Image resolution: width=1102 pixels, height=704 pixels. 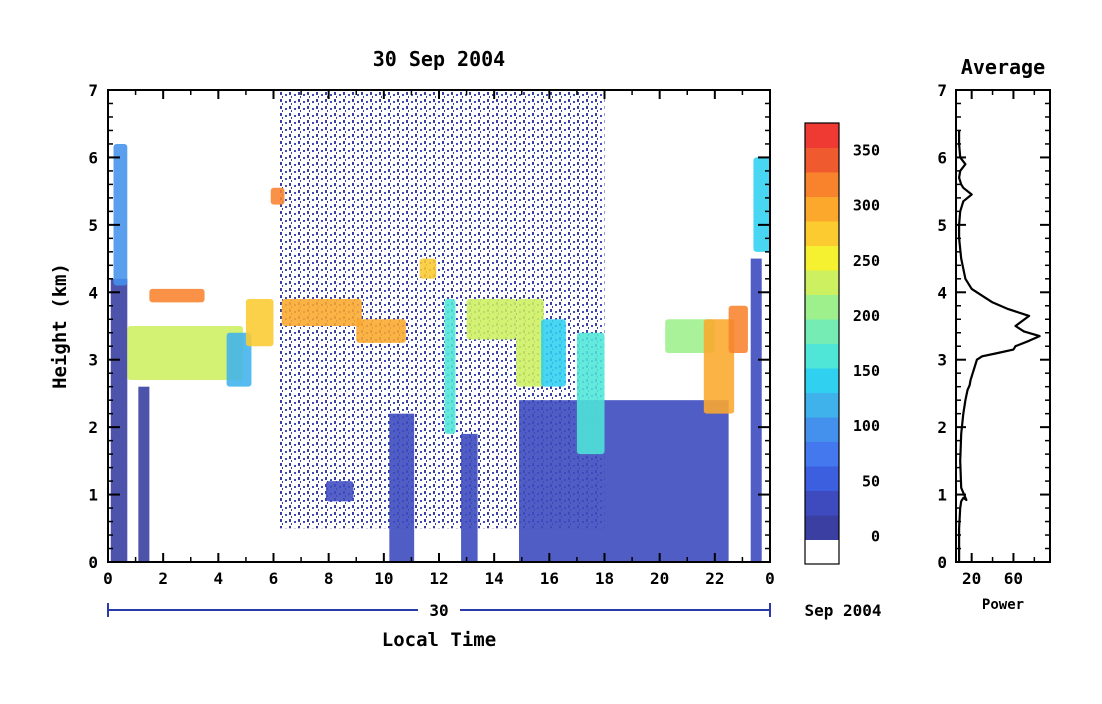 What do you see at coordinates (842, 610) in the screenshot?
I see `date-axis-month-year: Sep 2004` at bounding box center [842, 610].